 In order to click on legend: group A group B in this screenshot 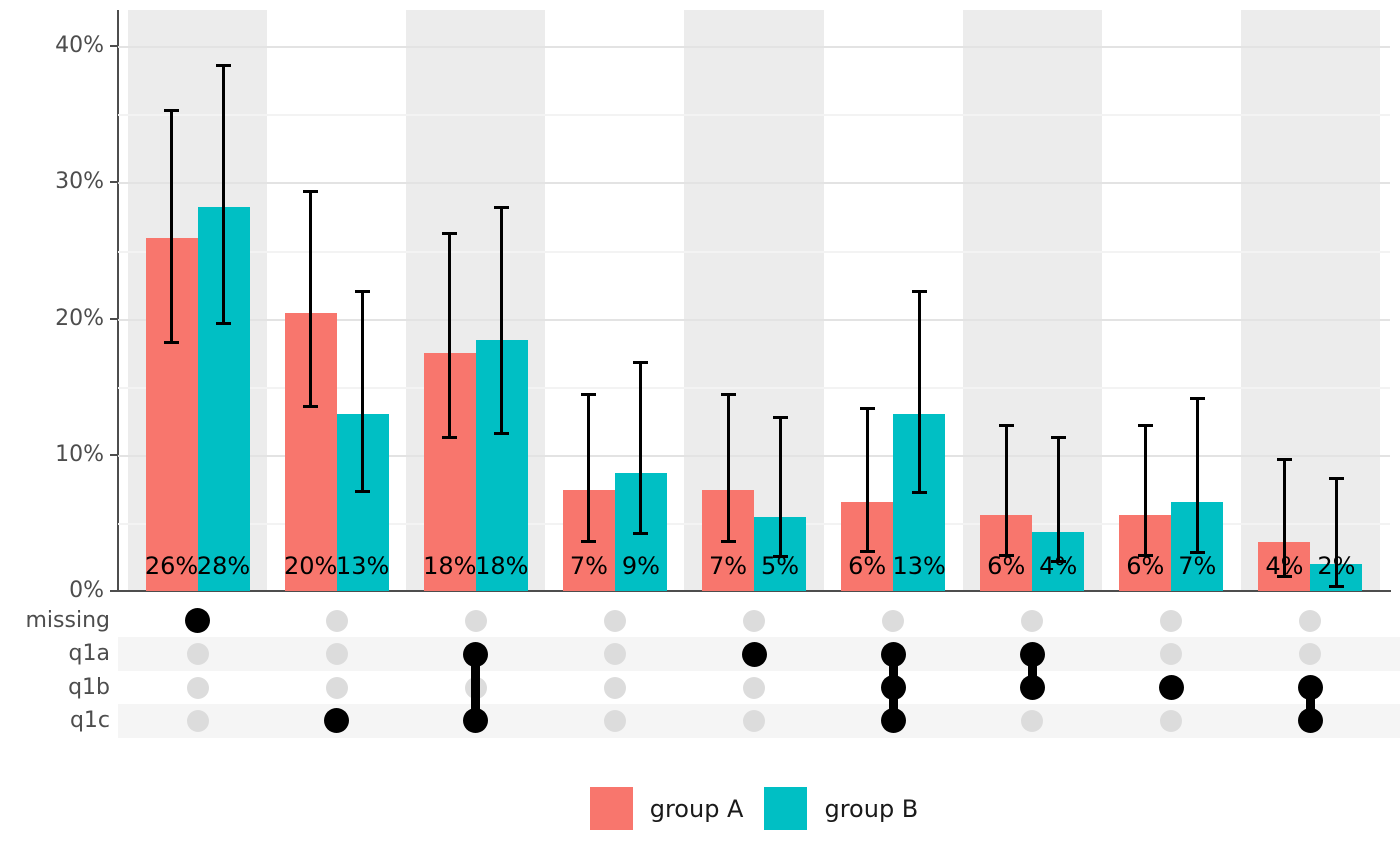, I will do `click(754, 808)`.